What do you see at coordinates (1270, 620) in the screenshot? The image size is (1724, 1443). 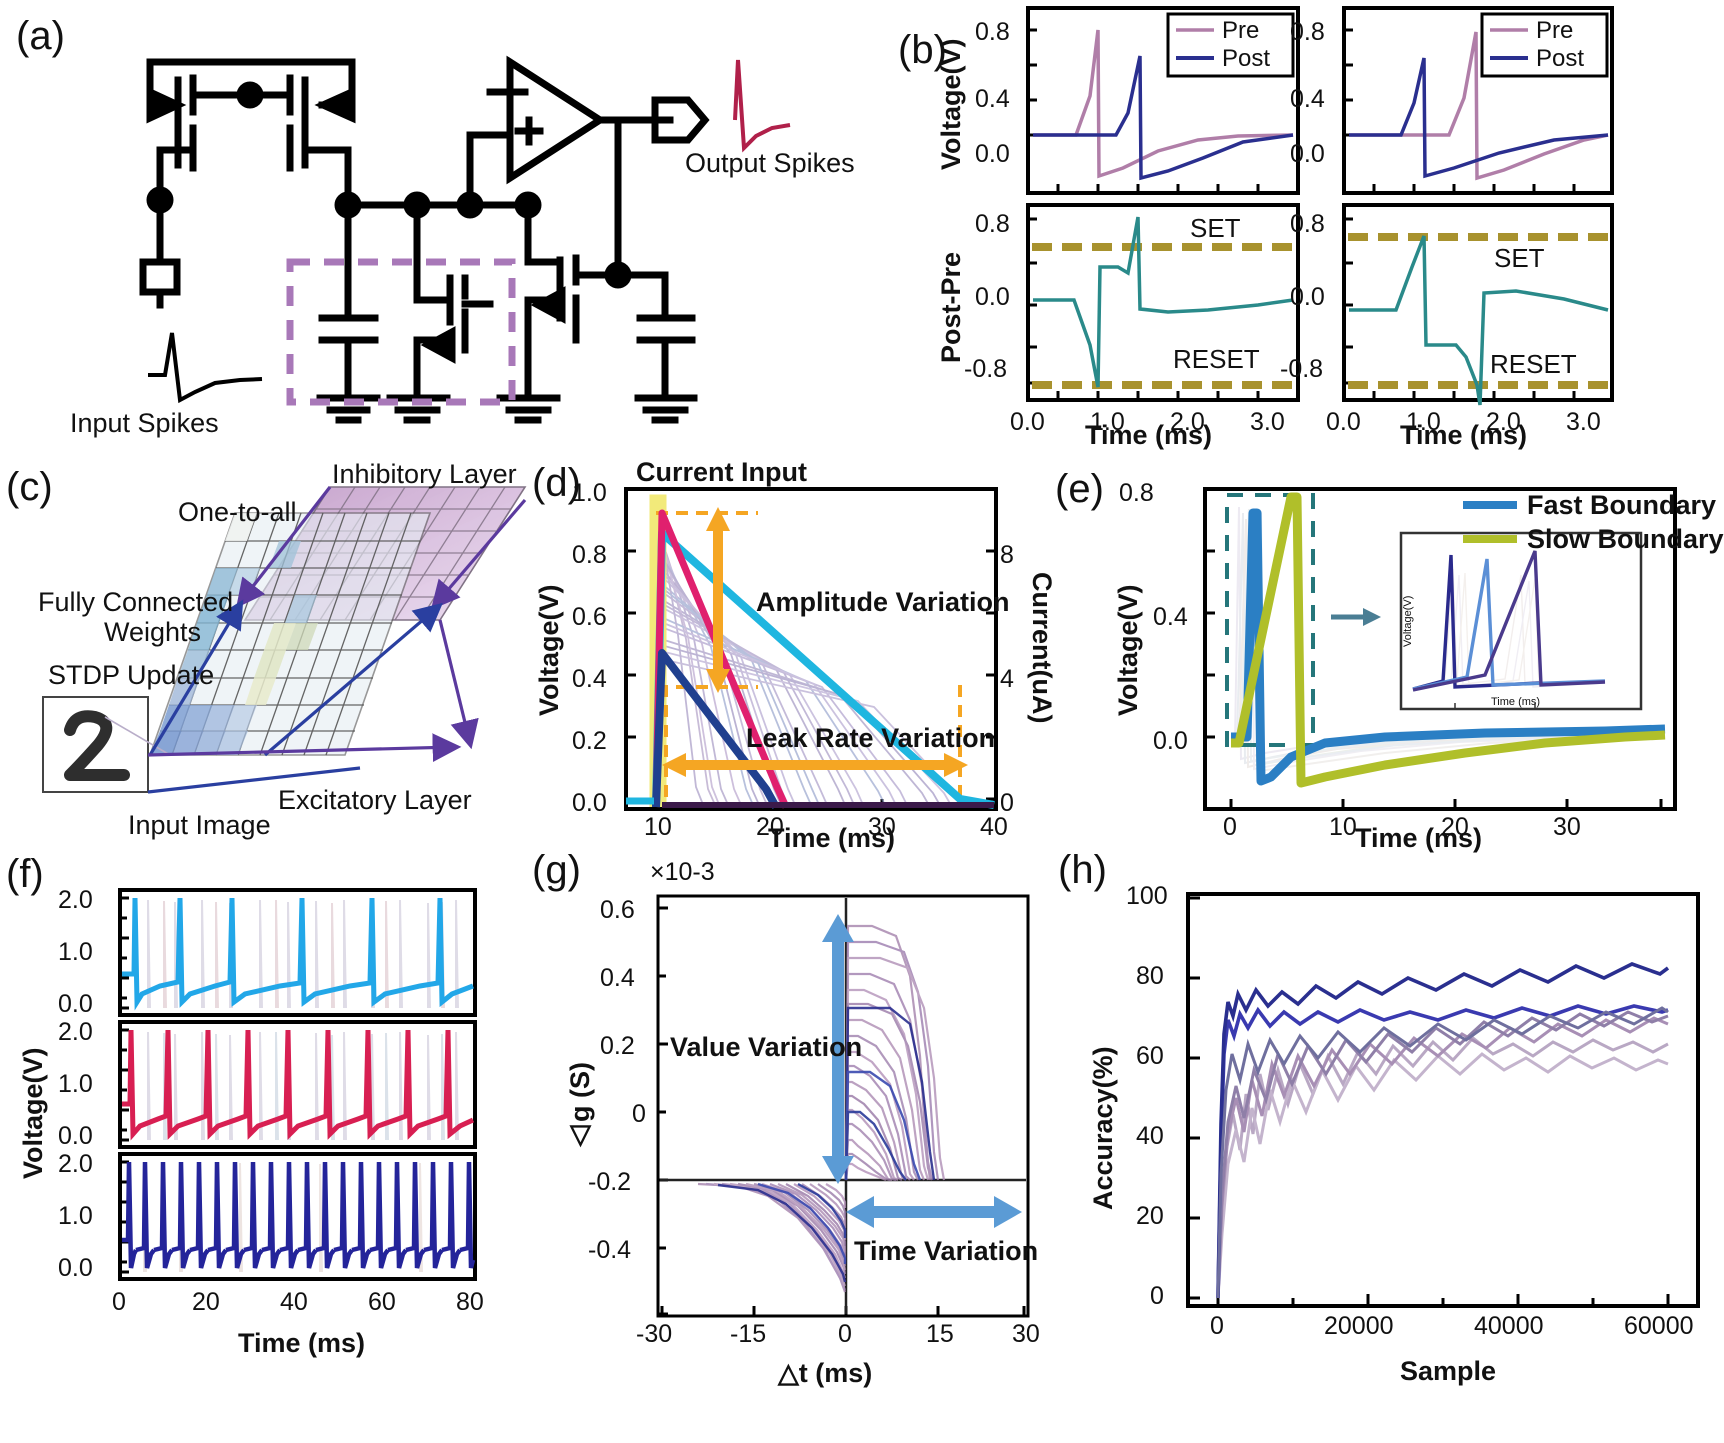 I see `e-zoom-box` at bounding box center [1270, 620].